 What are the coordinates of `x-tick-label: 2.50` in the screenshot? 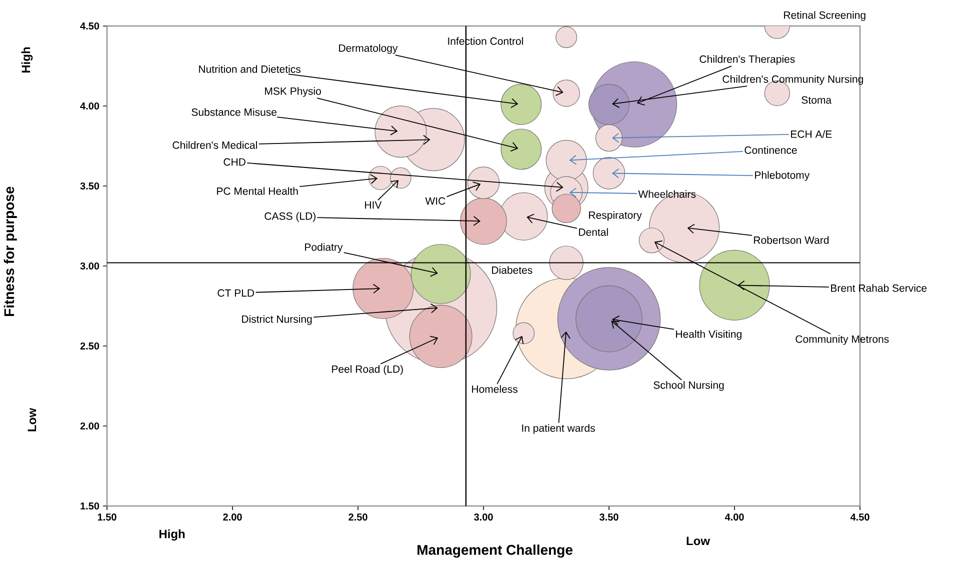 It's located at (358, 517).